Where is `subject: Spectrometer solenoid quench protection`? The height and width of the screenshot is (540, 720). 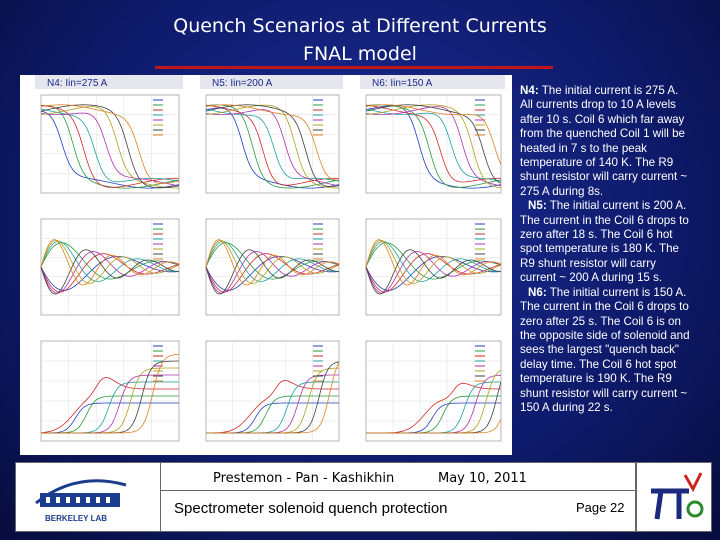
subject: Spectrometer solenoid quench protection is located at coordinates (311, 508).